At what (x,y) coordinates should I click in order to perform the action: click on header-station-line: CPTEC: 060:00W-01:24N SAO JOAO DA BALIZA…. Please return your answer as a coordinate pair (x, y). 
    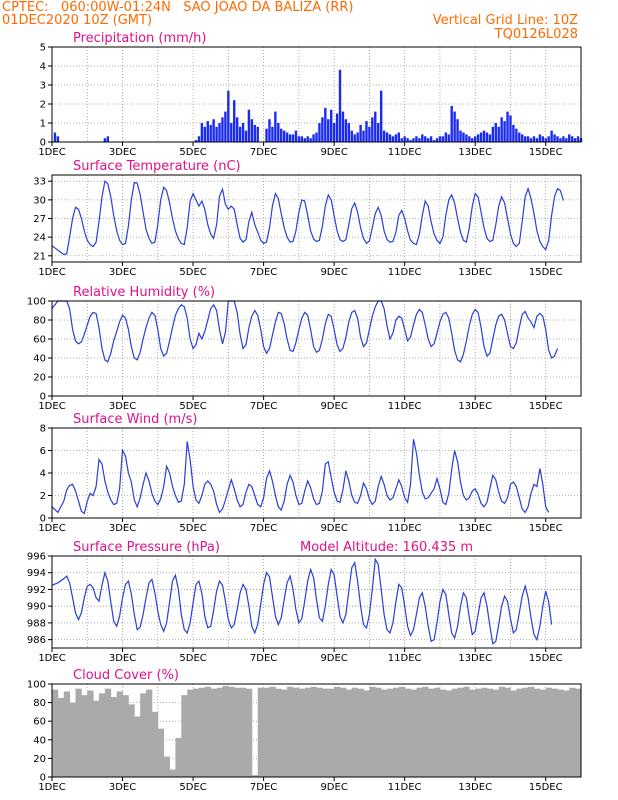
    Looking at the image, I should click on (178, 7).